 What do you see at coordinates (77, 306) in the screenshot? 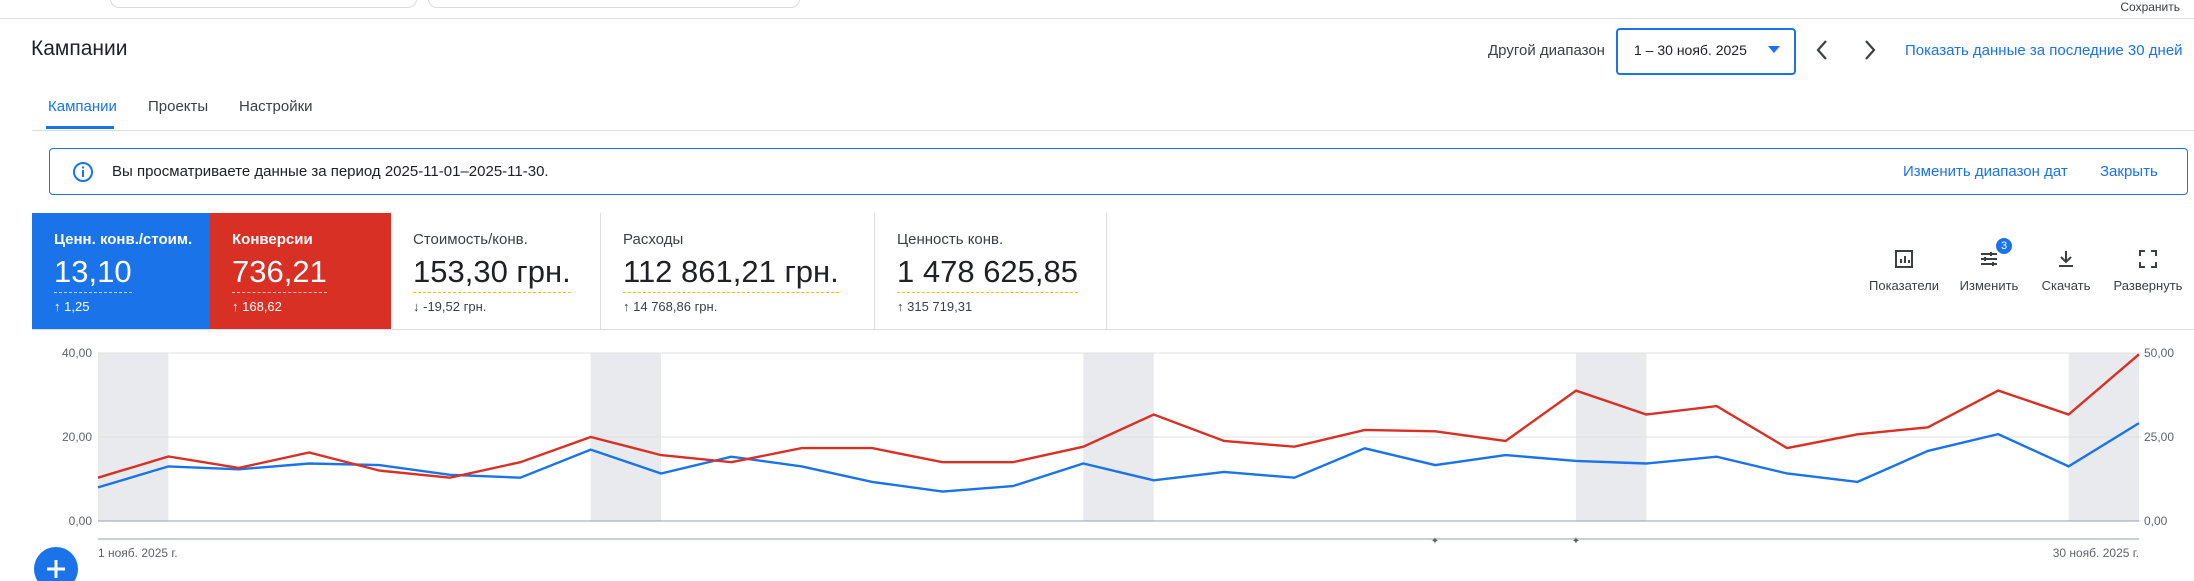
I see `metric-change-value: 1,25` at bounding box center [77, 306].